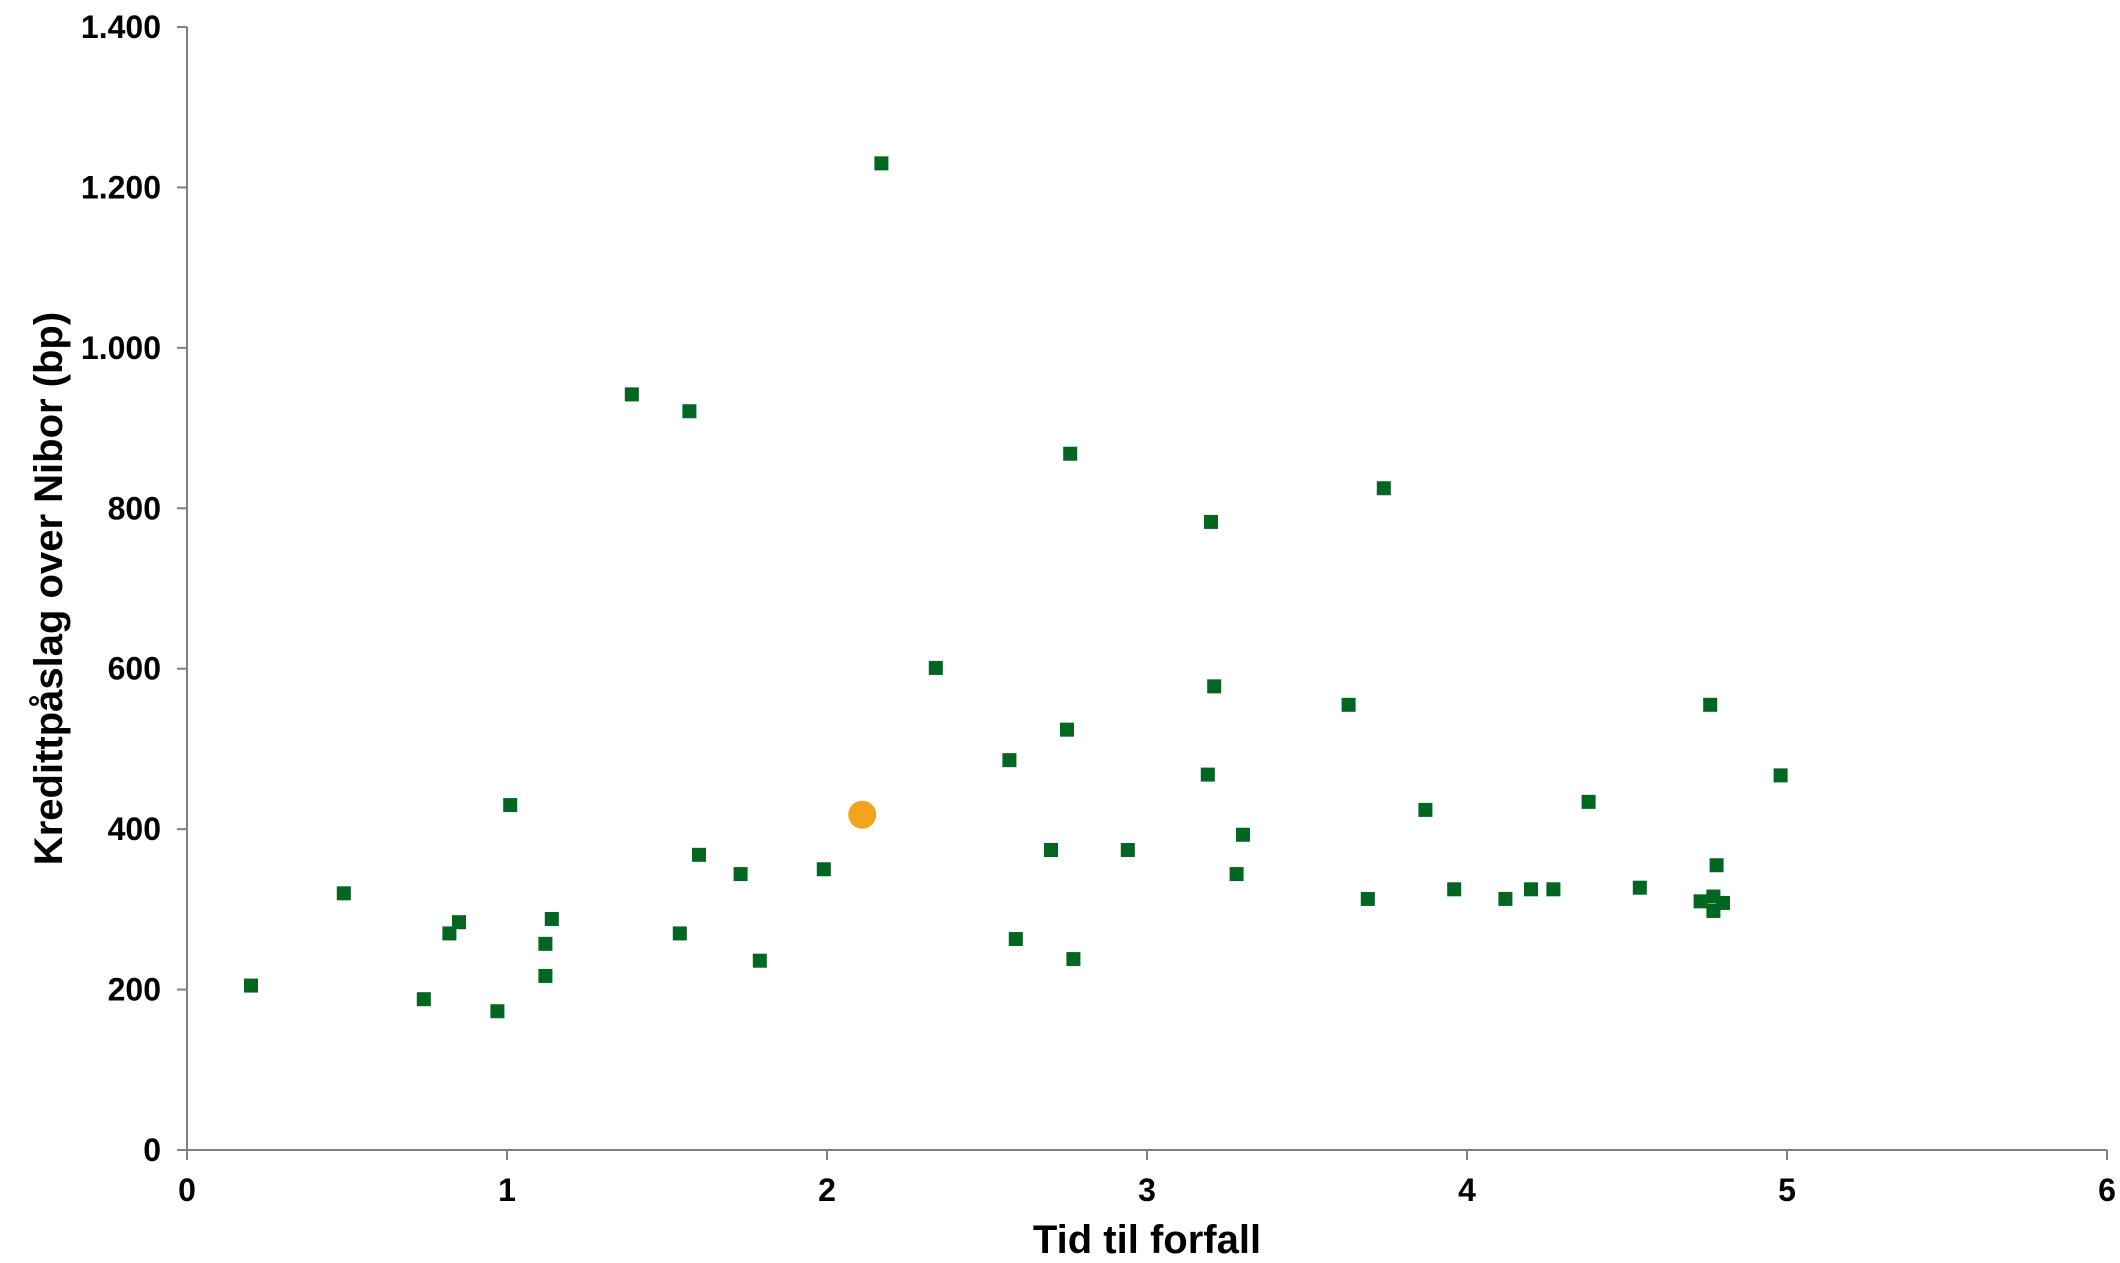 This screenshot has height=1263, width=2120. I want to click on y-tick-label: 1.200, so click(121, 187).